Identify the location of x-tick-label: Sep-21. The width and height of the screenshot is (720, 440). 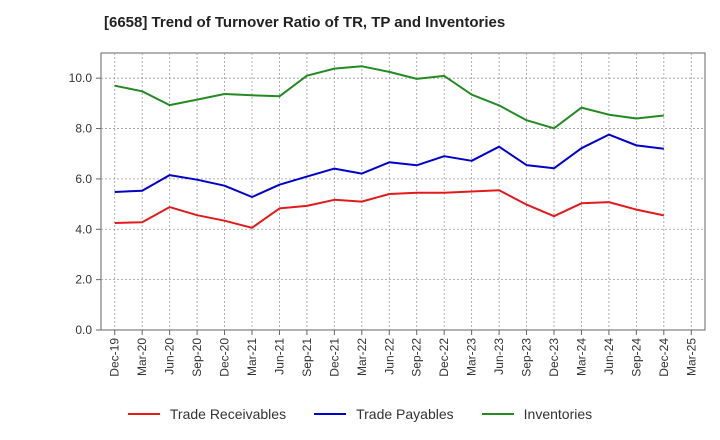
(307, 357).